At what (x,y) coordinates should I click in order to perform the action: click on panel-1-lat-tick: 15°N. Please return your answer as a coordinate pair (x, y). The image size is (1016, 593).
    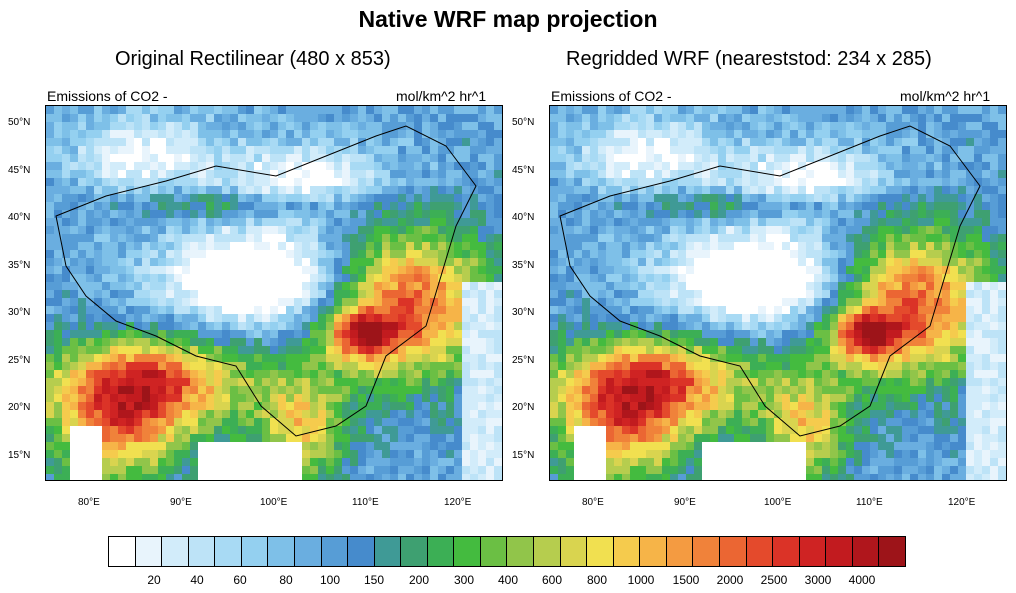
    Looking at the image, I should click on (19, 455).